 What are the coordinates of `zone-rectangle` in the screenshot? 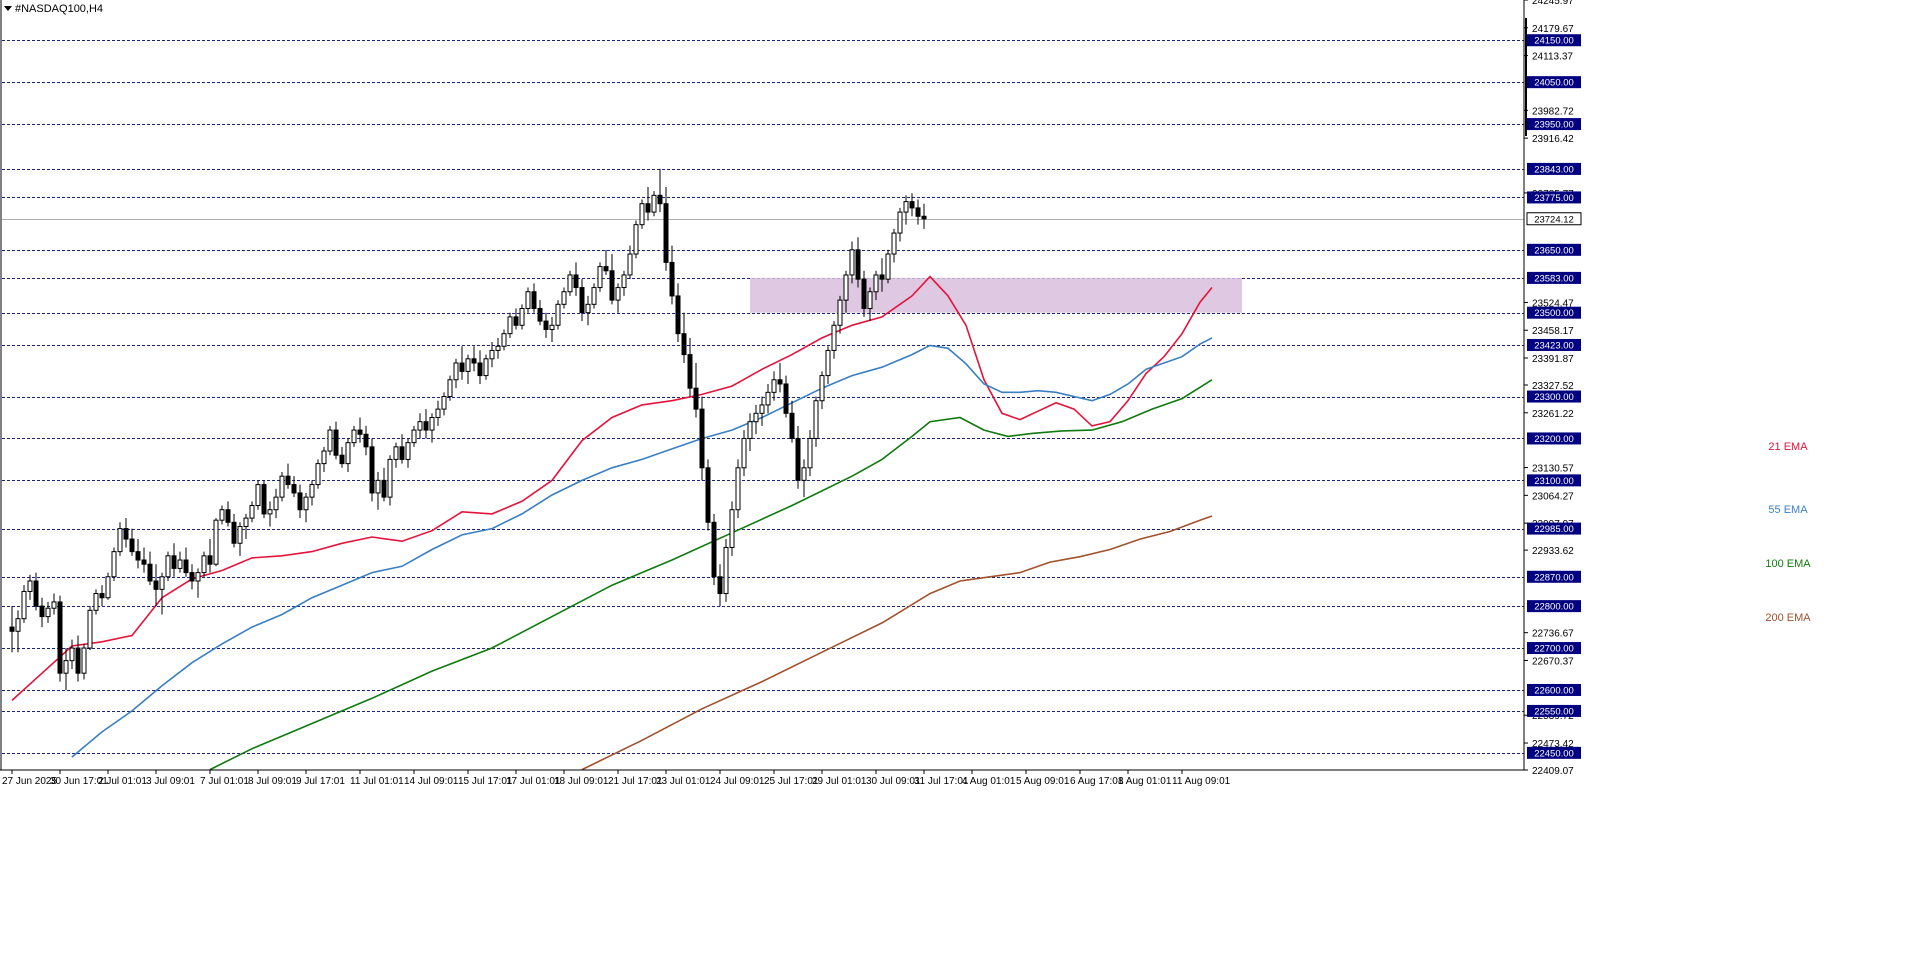 It's located at (996, 295).